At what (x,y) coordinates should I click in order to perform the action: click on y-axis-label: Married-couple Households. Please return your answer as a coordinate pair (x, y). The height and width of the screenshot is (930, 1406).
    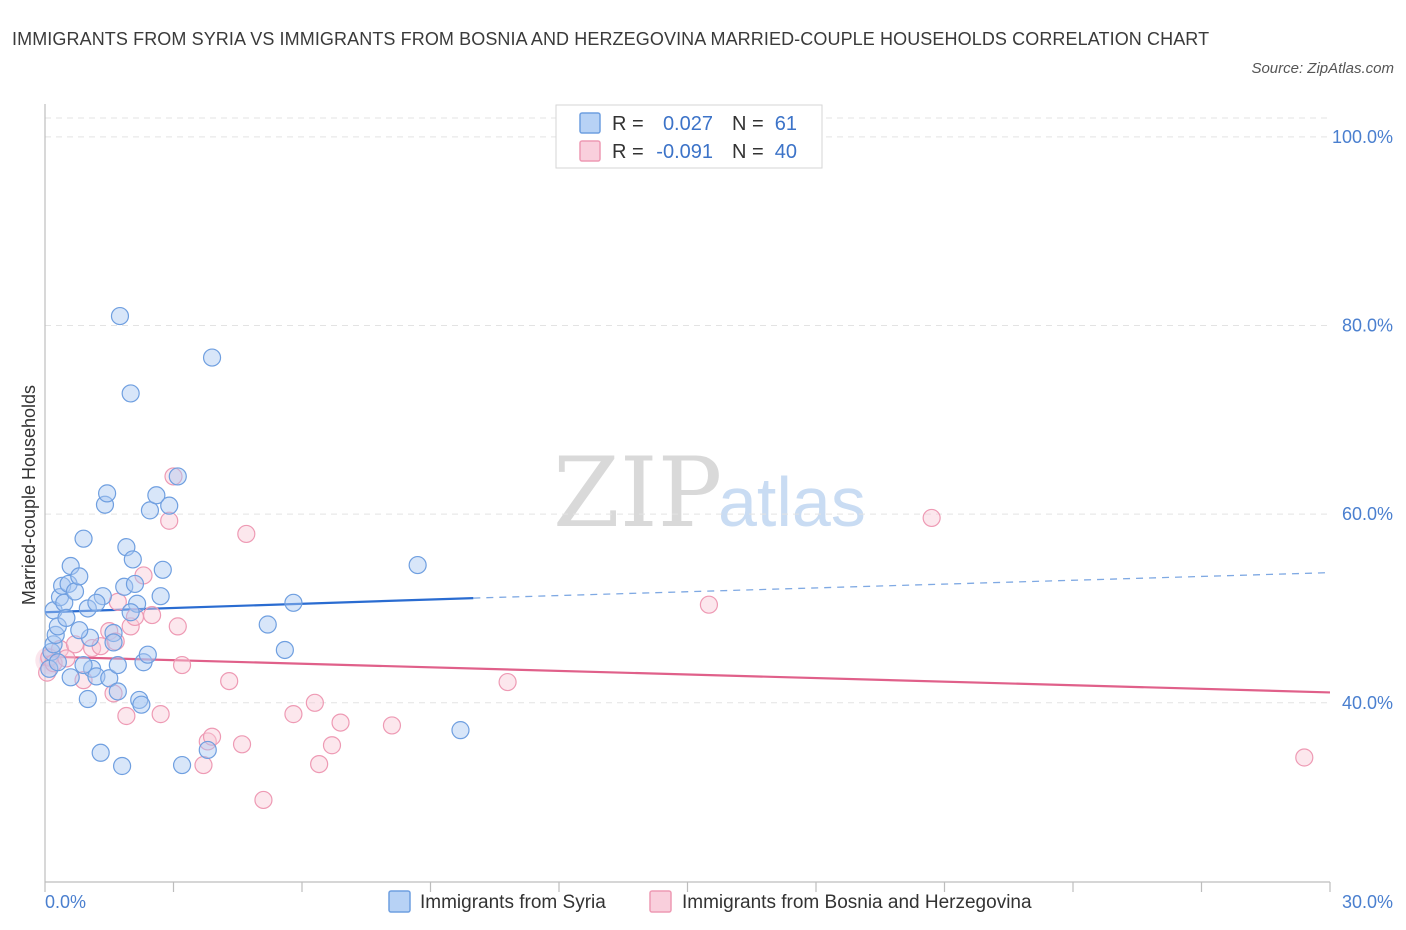
    Looking at the image, I should click on (29, 495).